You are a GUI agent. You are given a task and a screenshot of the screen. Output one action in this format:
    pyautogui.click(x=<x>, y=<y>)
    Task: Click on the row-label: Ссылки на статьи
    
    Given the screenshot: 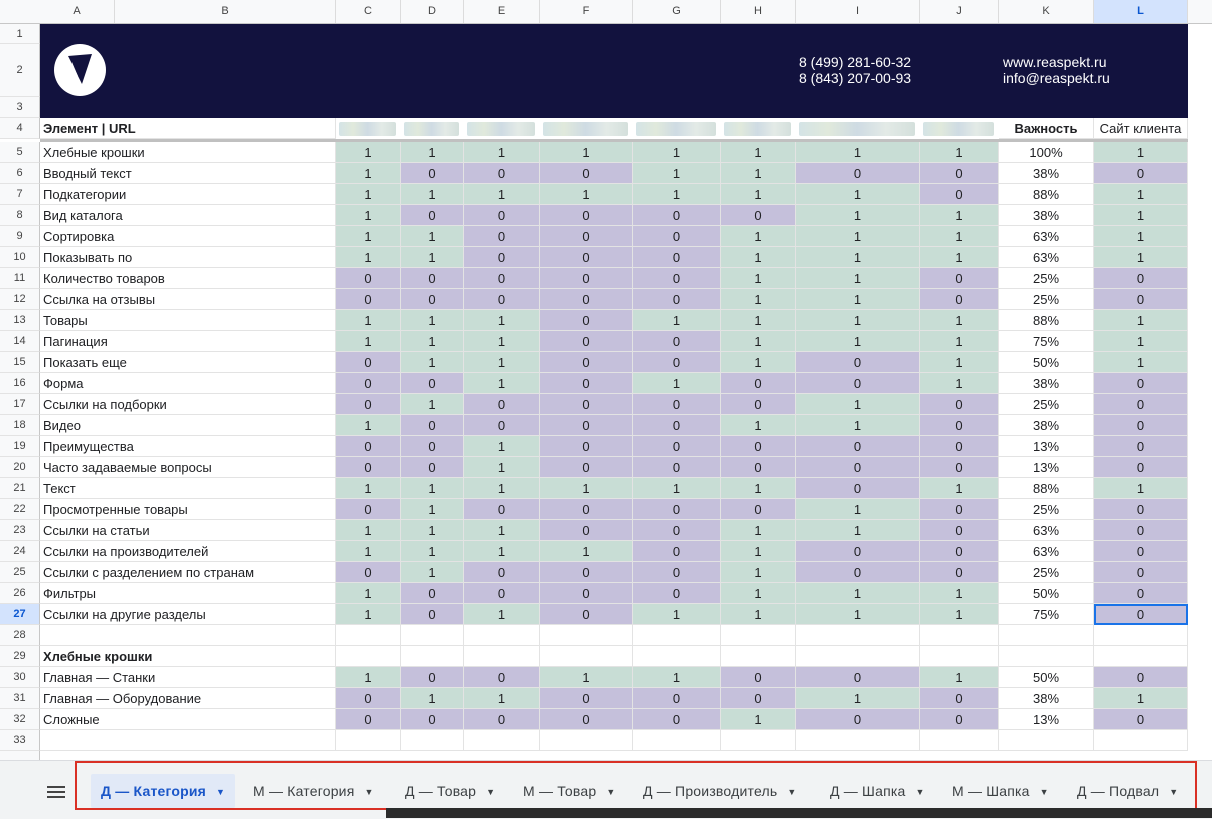 What is the action you would take?
    pyautogui.click(x=188, y=530)
    